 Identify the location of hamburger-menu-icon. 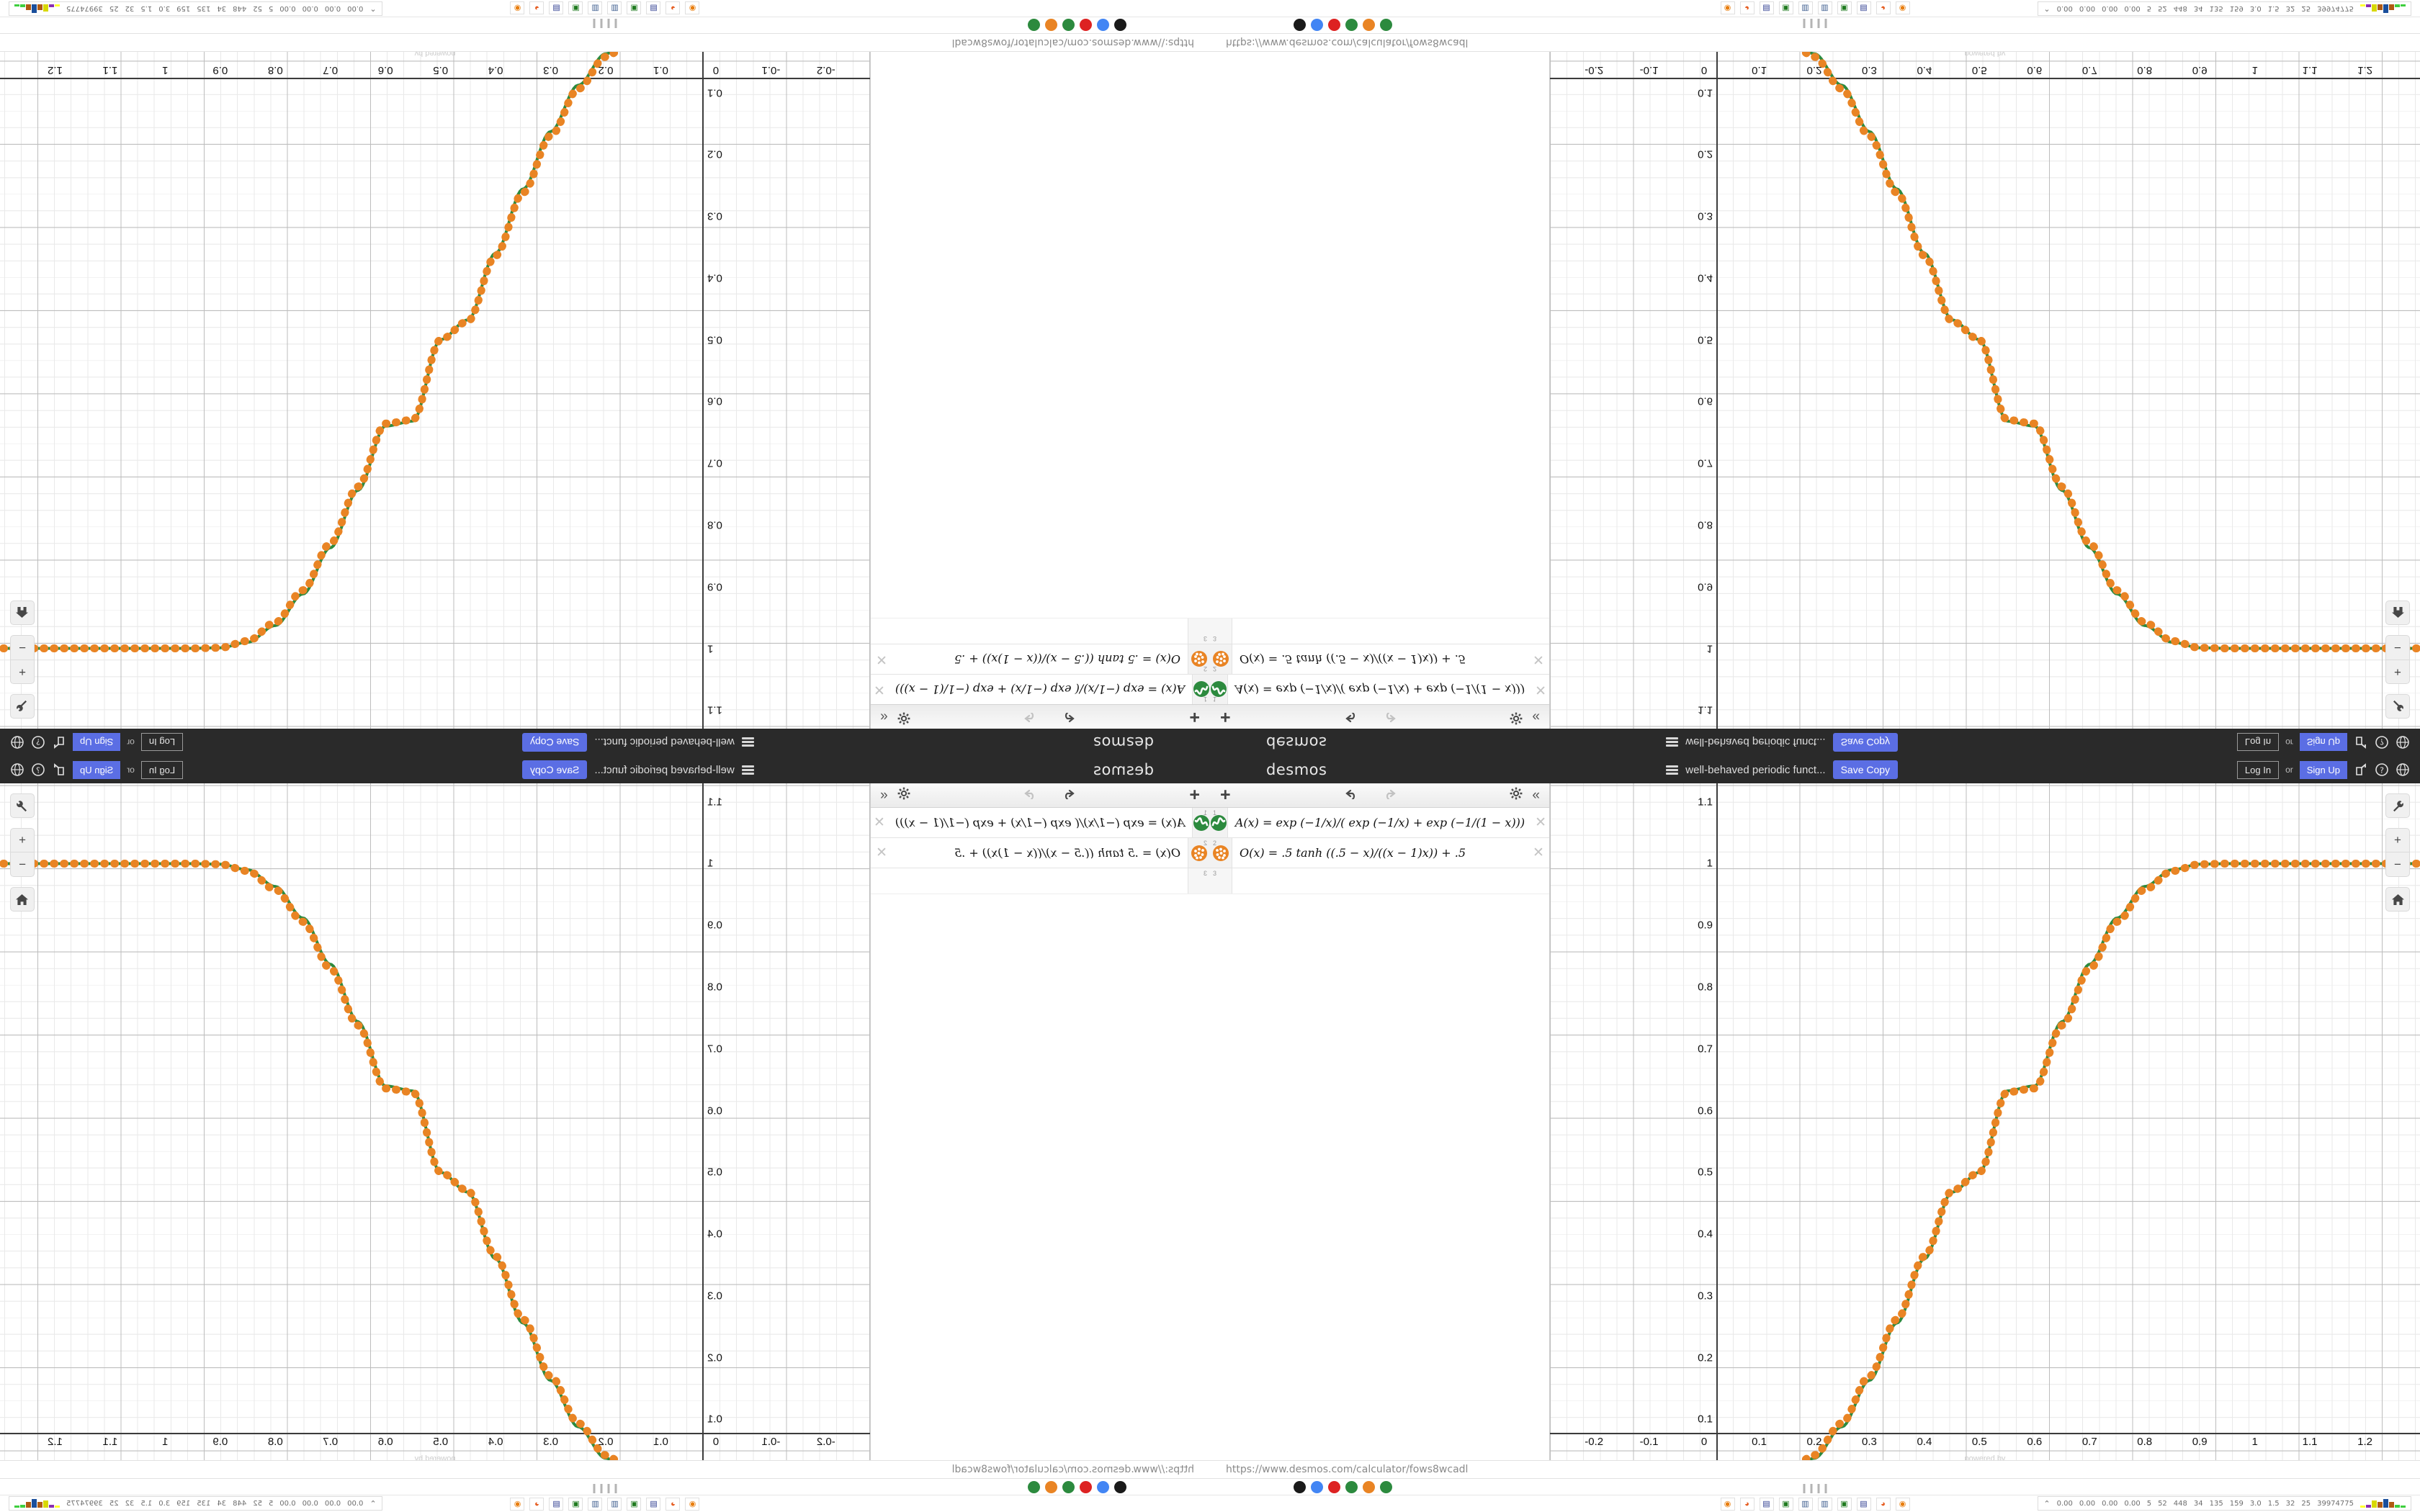
(1672, 742).